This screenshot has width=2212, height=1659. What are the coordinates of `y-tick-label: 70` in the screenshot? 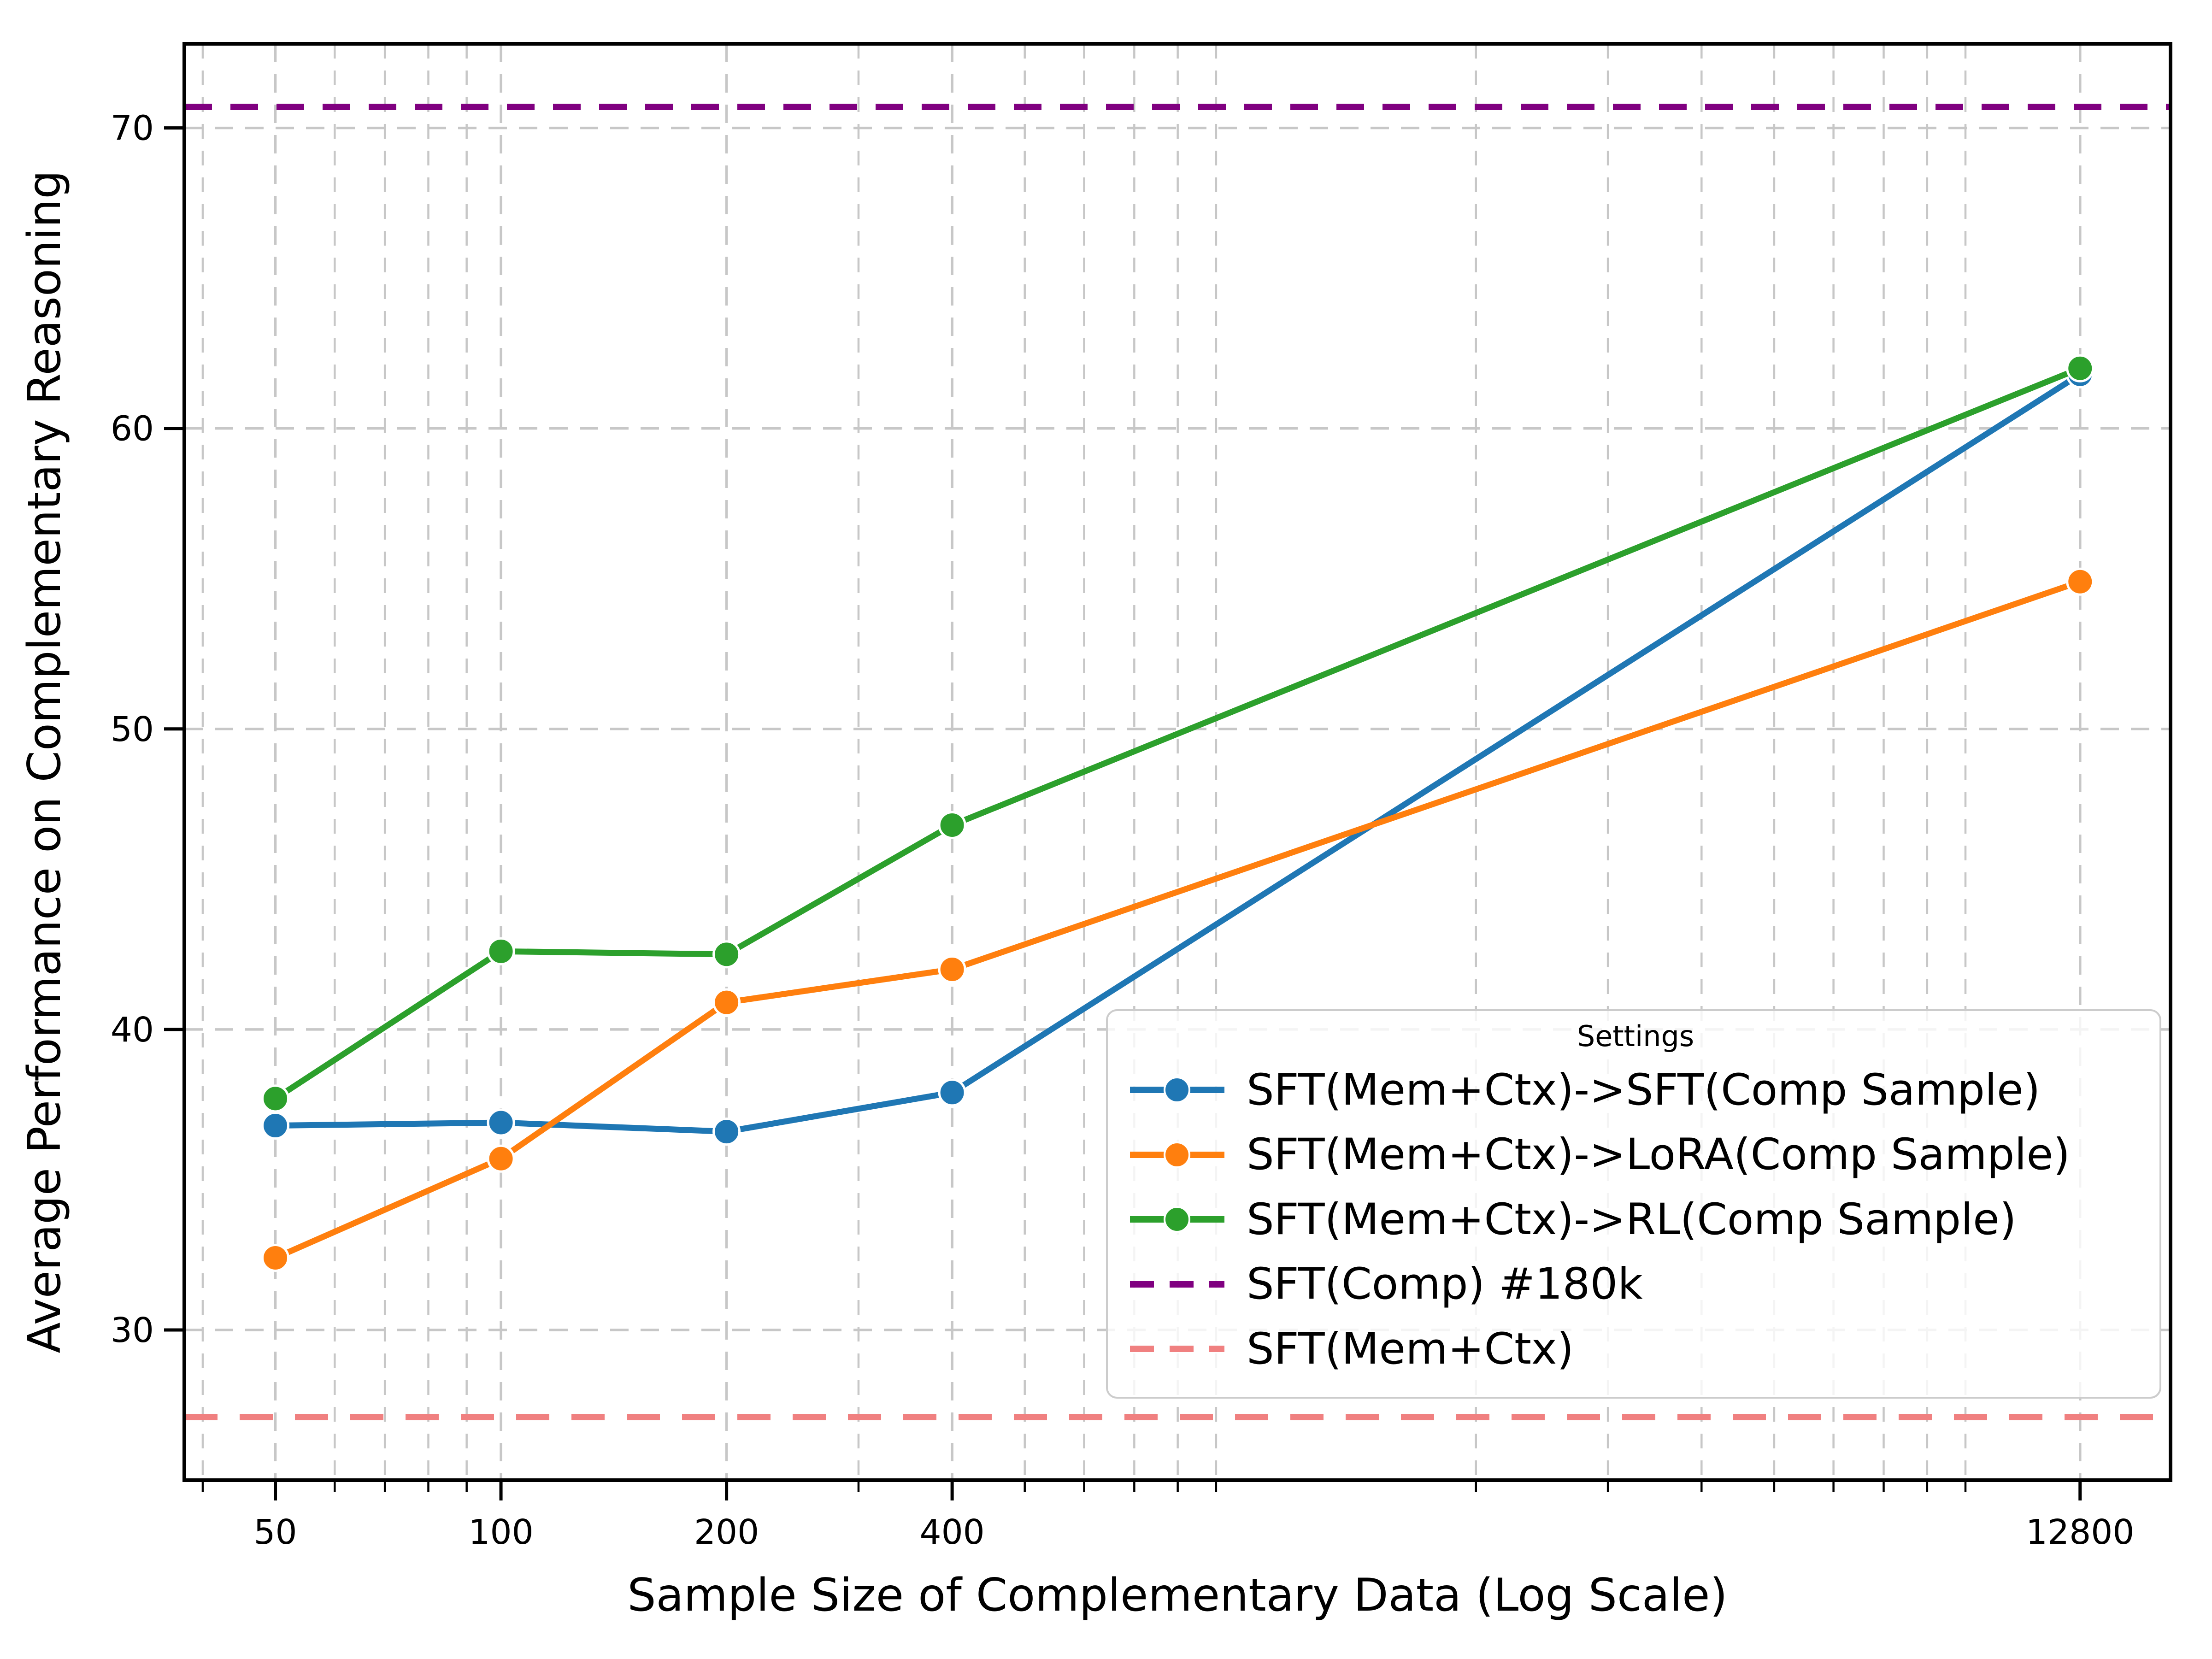 It's located at (132, 128).